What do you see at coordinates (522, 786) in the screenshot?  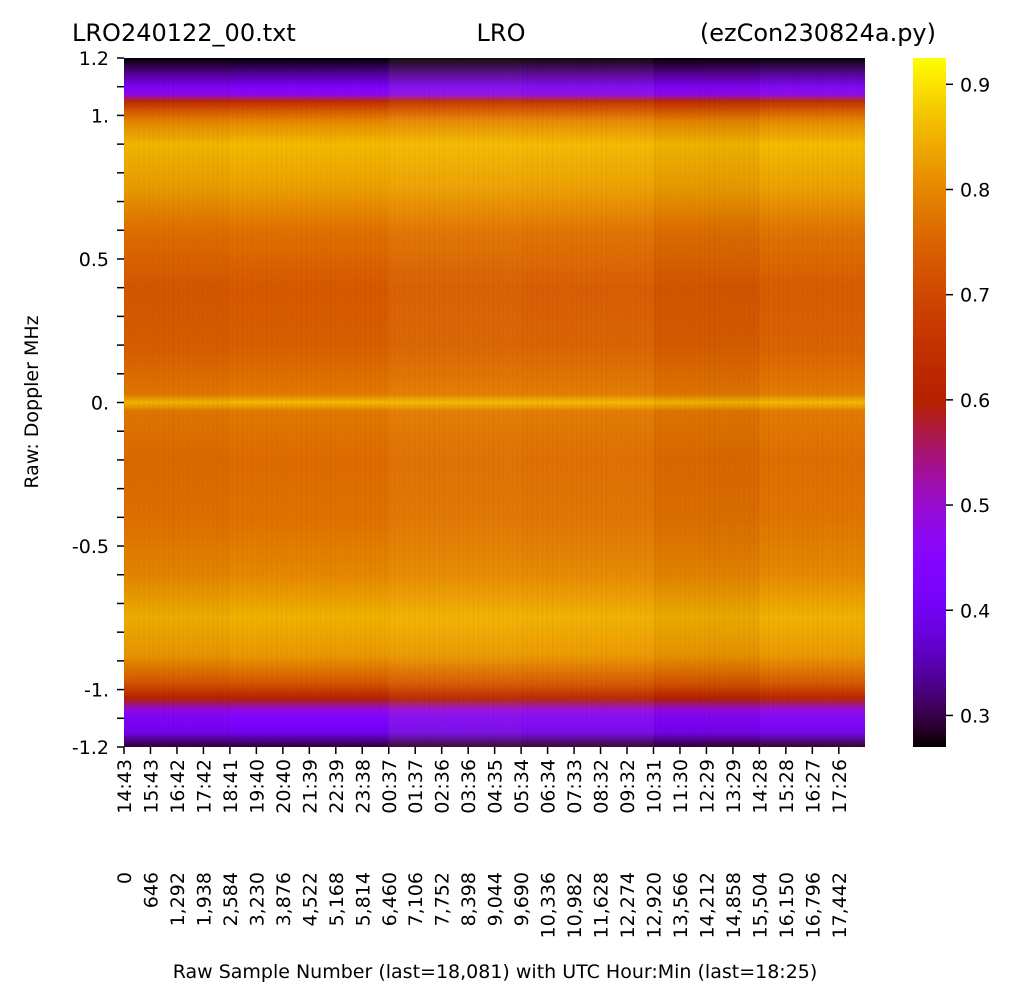 I see `x-tick-time-label: 05:34` at bounding box center [522, 786].